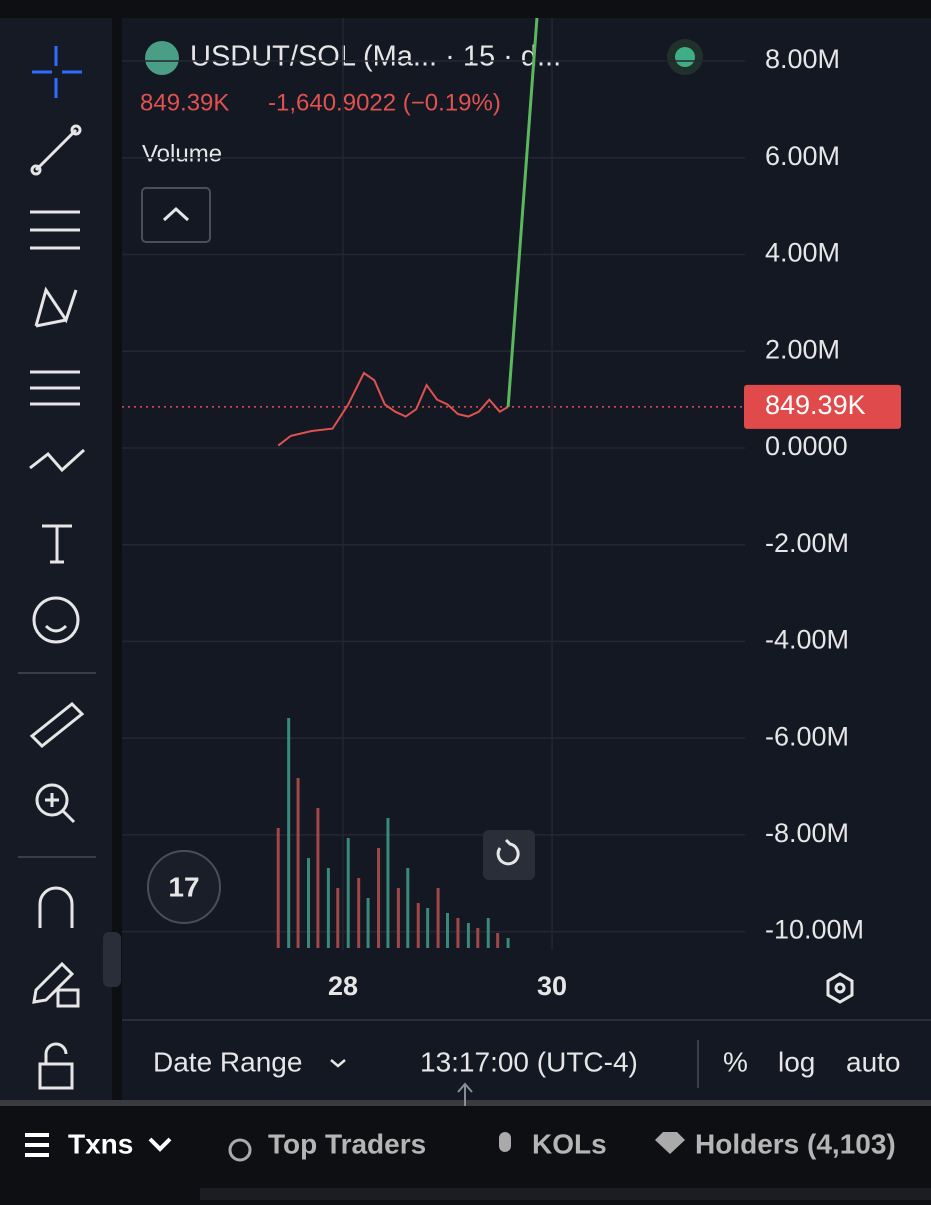 The height and width of the screenshot is (1205, 931). Describe the element at coordinates (508, 852) in the screenshot. I see `reset-icon` at that location.